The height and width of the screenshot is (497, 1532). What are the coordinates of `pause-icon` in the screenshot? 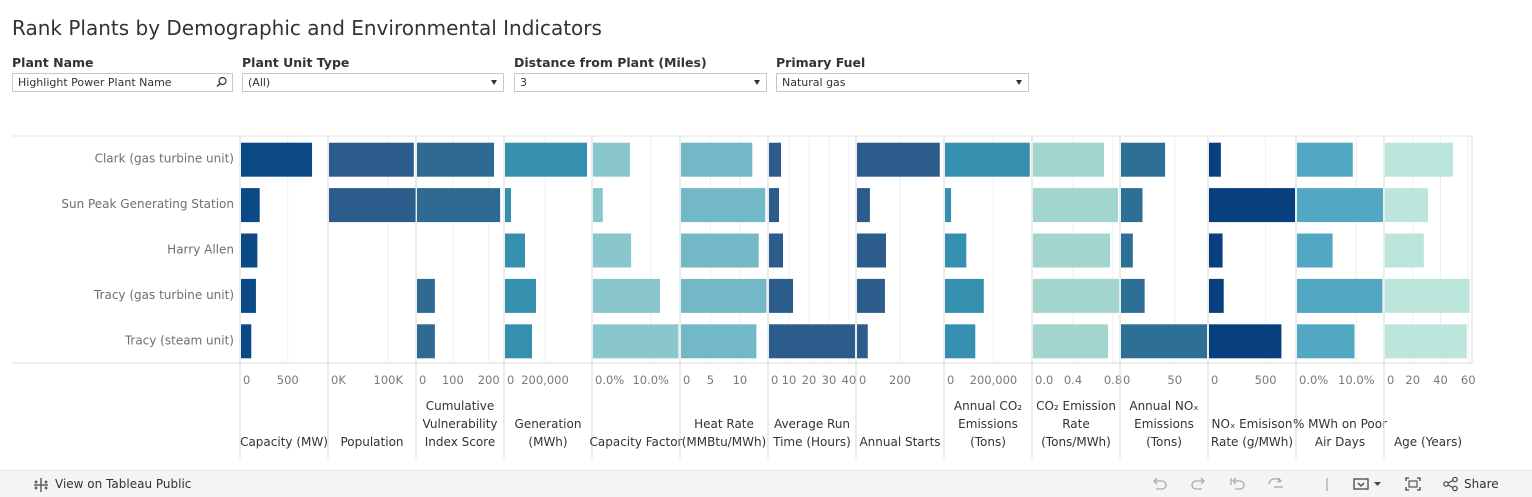 It's located at (1327, 484).